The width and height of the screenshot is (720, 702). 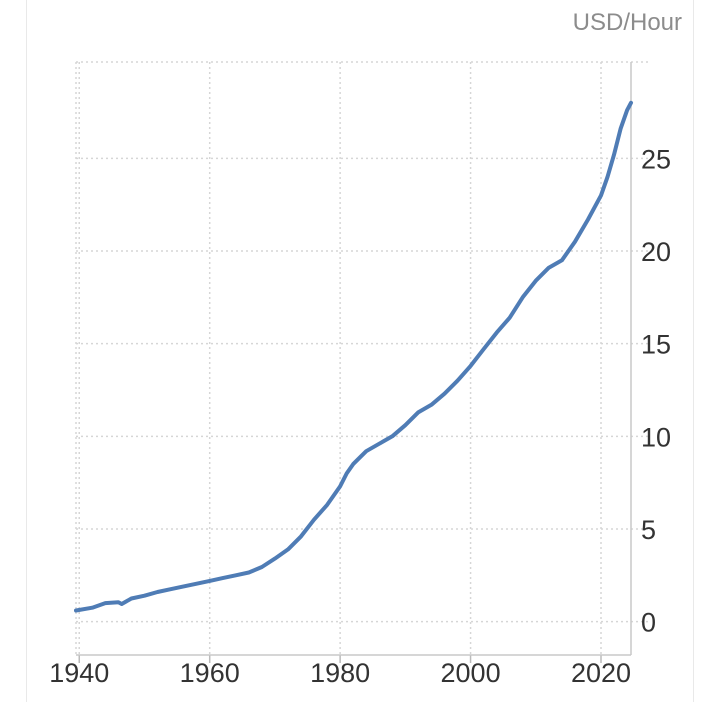 What do you see at coordinates (648, 623) in the screenshot?
I see `y-tick-label-0: 0` at bounding box center [648, 623].